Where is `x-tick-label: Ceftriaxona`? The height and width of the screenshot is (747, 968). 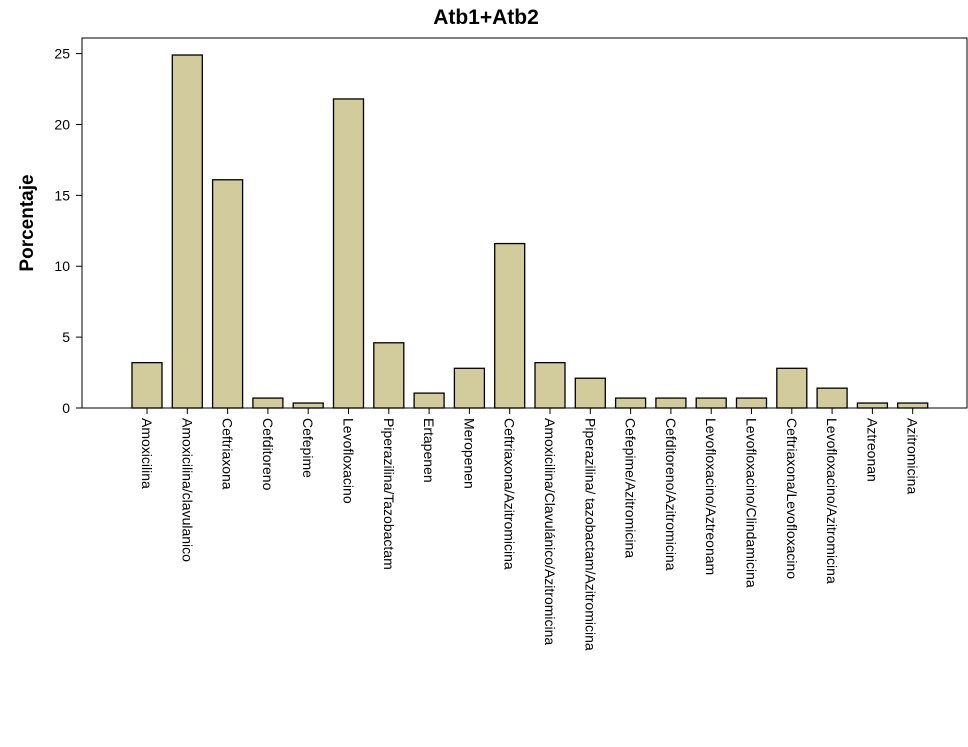 x-tick-label: Ceftriaxona is located at coordinates (228, 454).